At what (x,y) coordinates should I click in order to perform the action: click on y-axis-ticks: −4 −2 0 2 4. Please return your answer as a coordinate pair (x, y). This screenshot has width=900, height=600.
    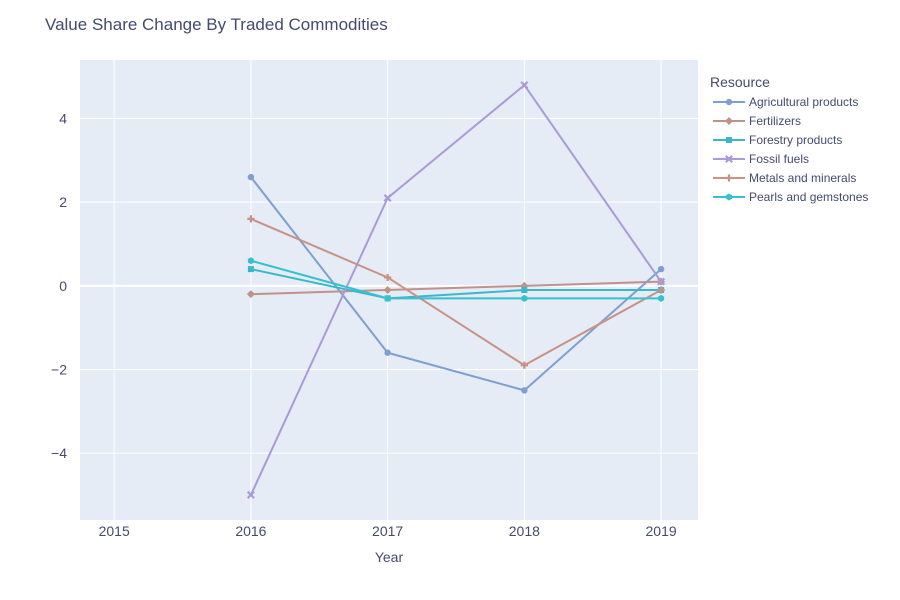
    Looking at the image, I should click on (59, 286).